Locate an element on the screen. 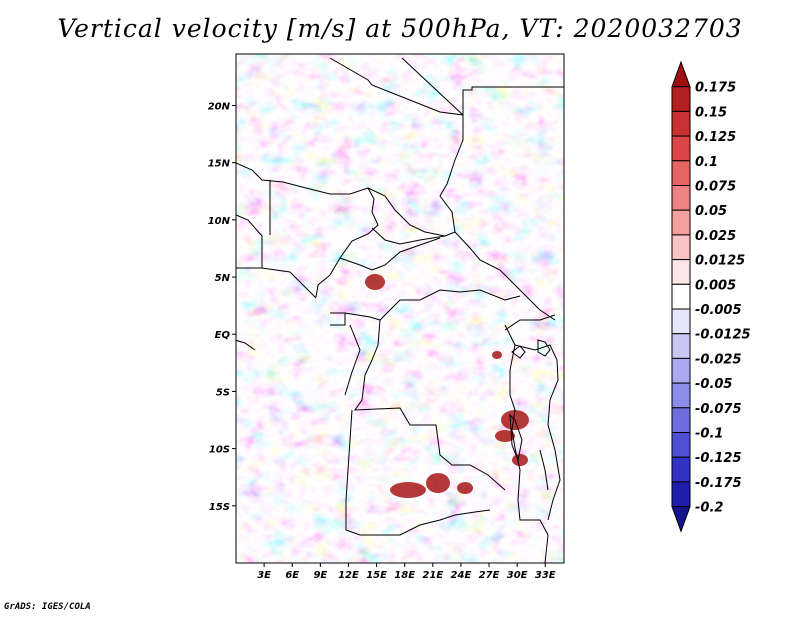 The width and height of the screenshot is (800, 618). colorbar-level-label: -0.2 is located at coordinates (709, 508).